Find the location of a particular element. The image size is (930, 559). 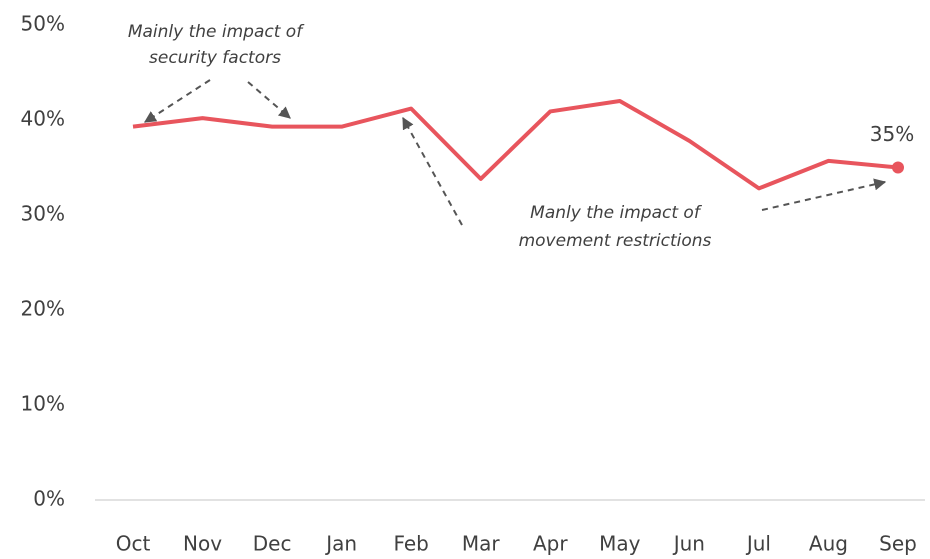

y-tick-label: 30% is located at coordinates (43, 214).